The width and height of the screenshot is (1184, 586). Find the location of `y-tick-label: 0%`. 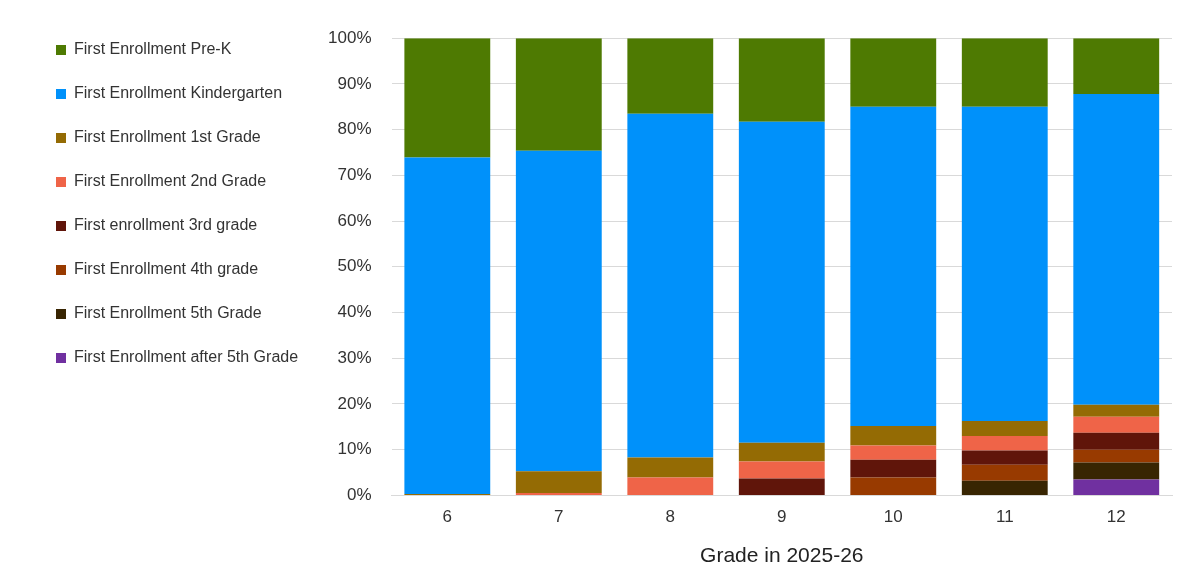

y-tick-label: 0% is located at coordinates (359, 495).